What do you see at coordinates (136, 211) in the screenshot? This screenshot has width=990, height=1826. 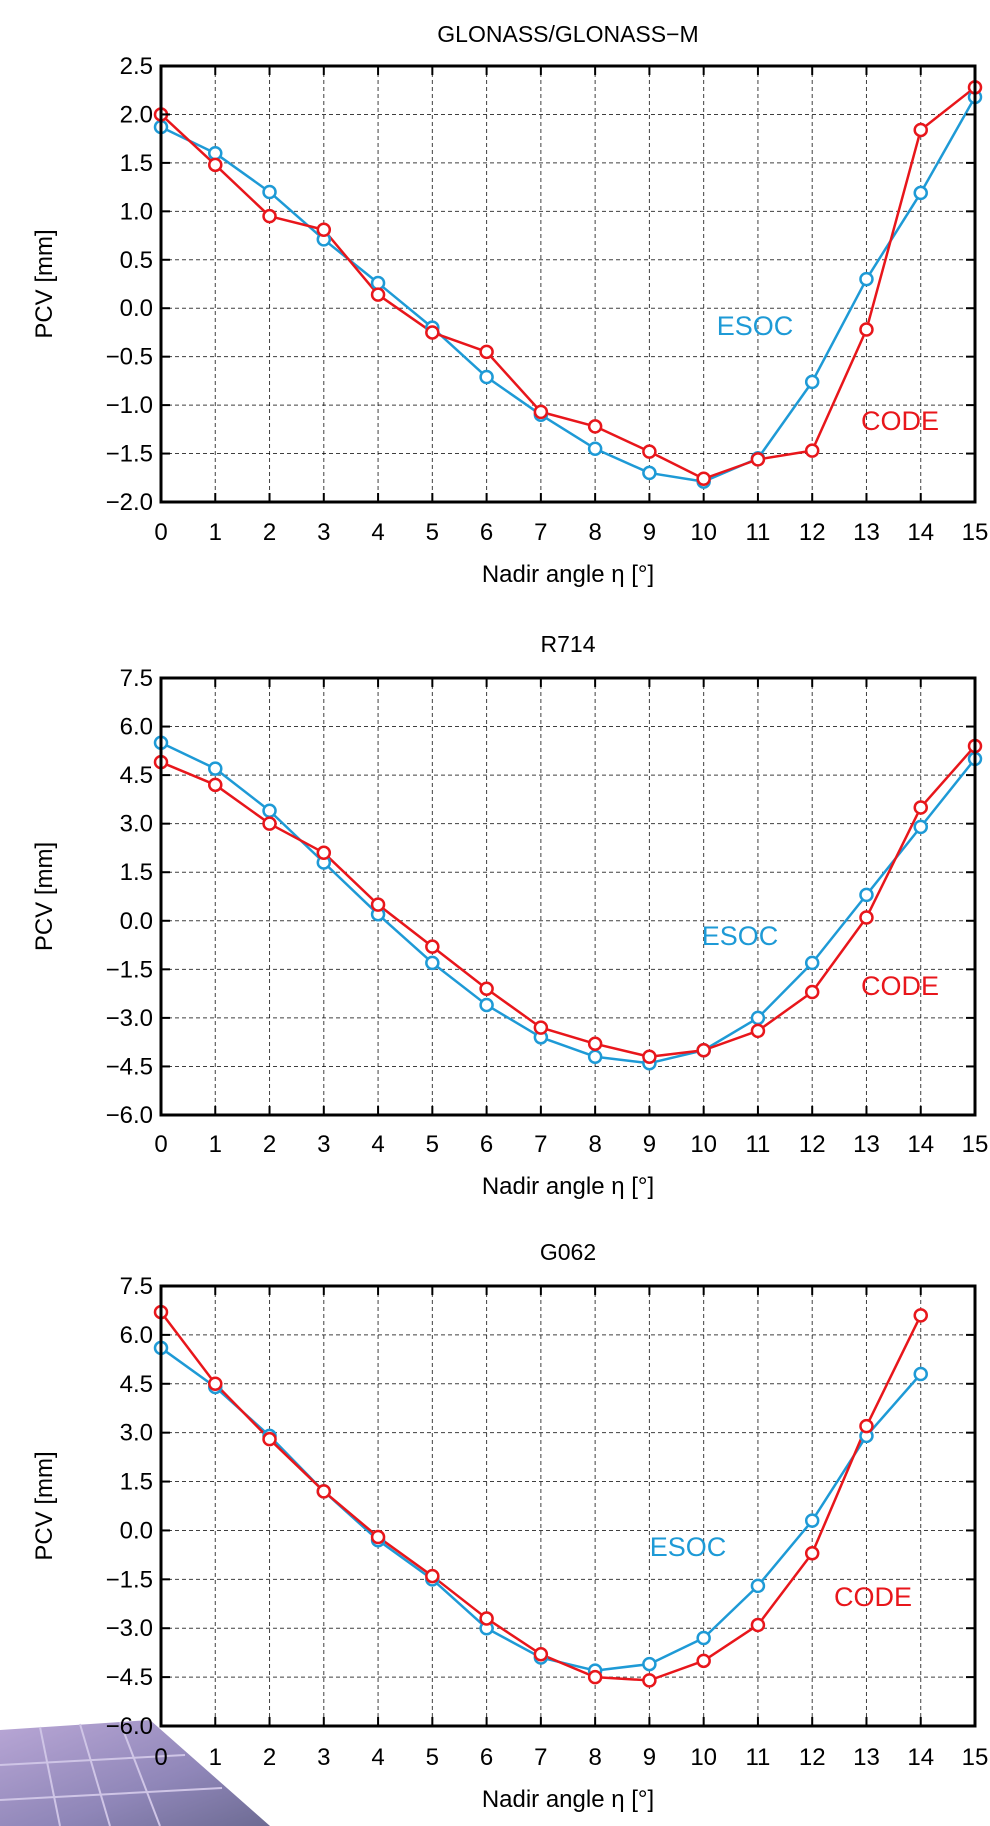 I see `y-tick-label: 1.0` at bounding box center [136, 211].